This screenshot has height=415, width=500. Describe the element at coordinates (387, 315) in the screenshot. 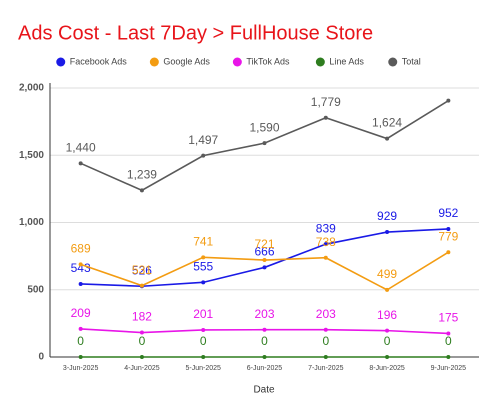

I see `data-label: 196` at that location.